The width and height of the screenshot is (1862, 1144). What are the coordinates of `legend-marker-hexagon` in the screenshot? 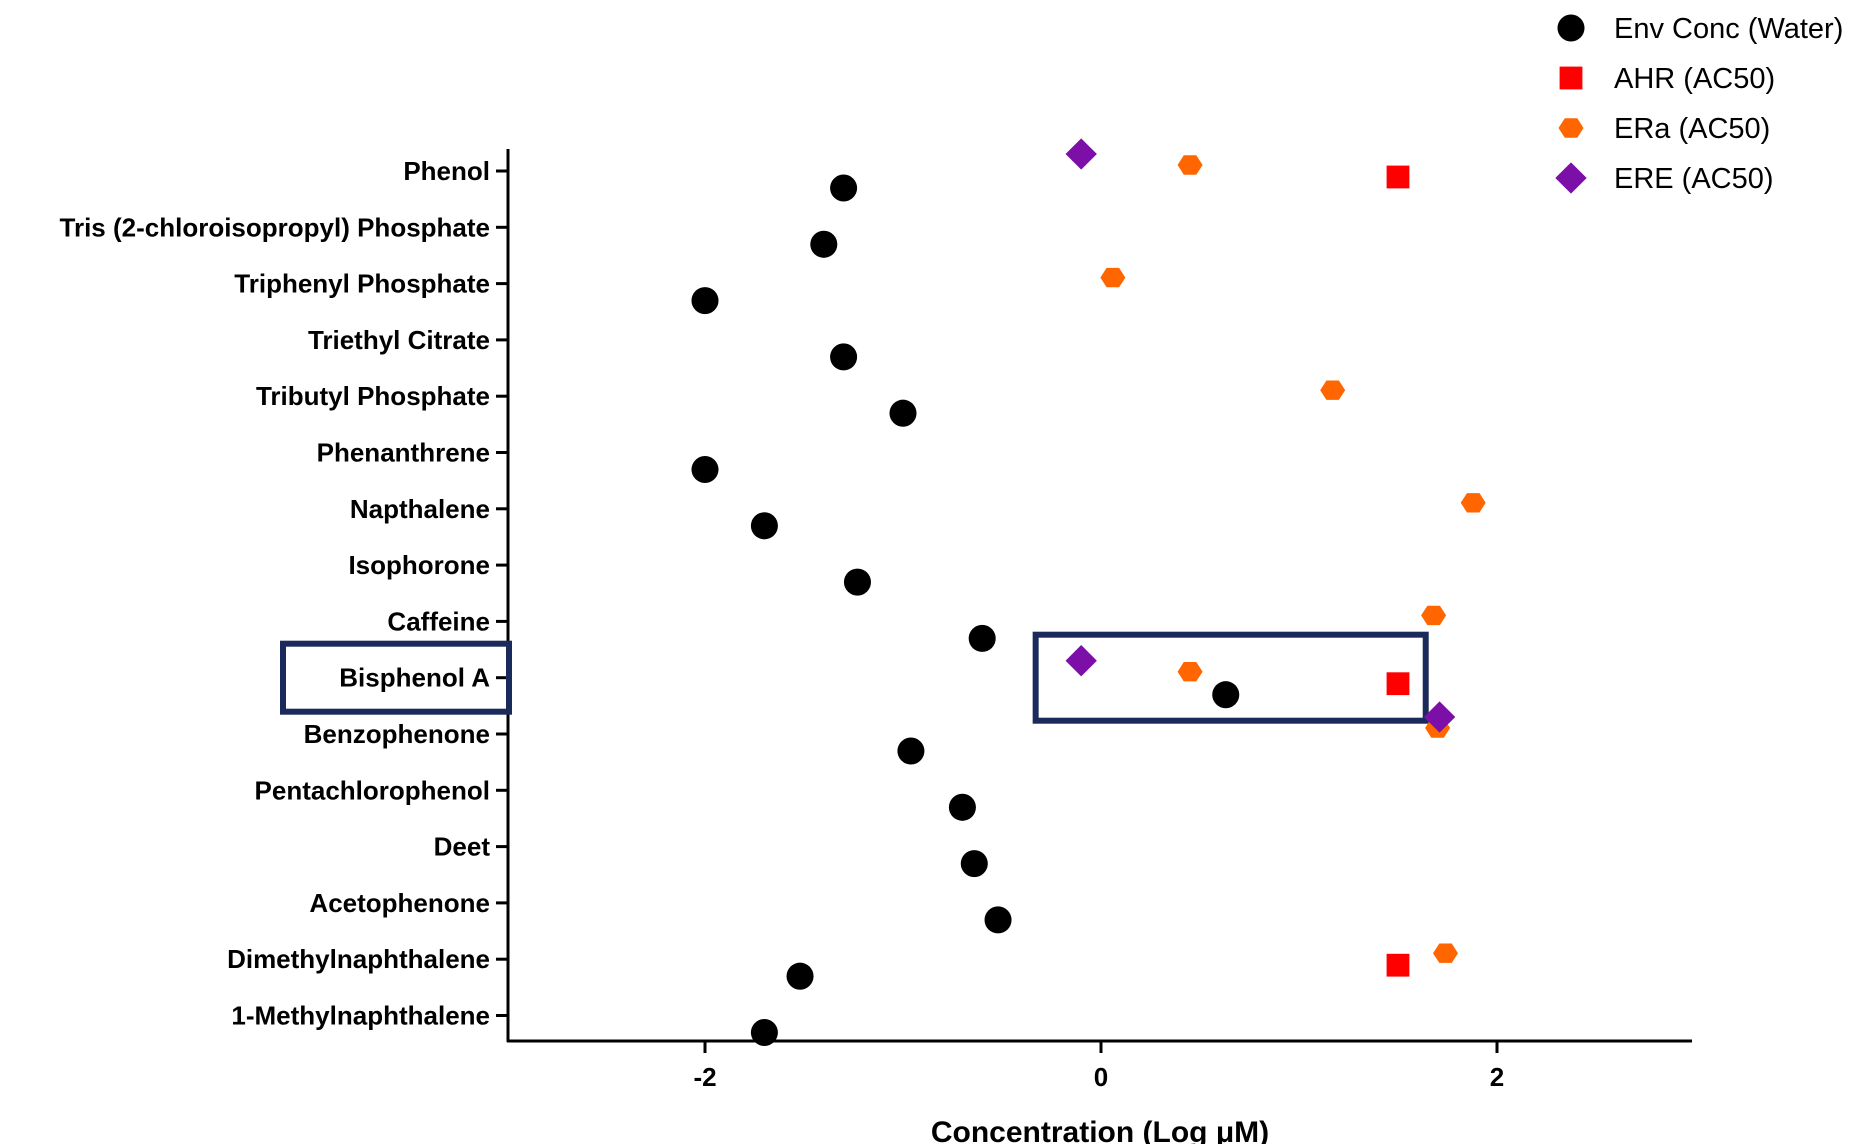 It's located at (1571, 128).